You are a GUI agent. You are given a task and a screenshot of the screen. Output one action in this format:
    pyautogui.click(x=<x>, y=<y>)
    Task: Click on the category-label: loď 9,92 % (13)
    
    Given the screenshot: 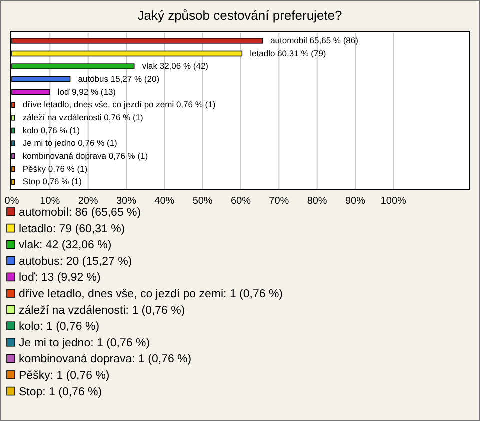 What is the action you would take?
    pyautogui.click(x=87, y=91)
    